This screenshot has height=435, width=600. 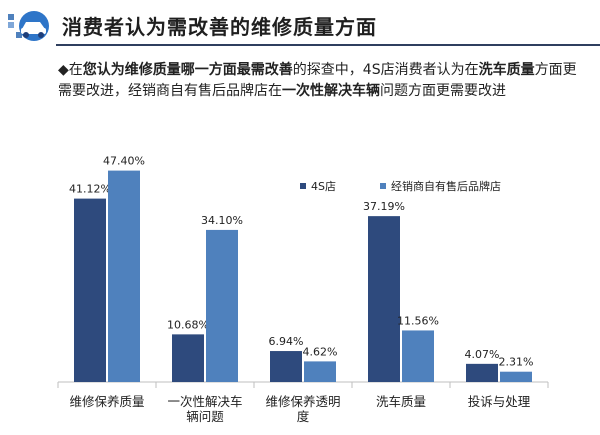 What do you see at coordinates (482, 354) in the screenshot?
I see `bar-value-label: 4.07%` at bounding box center [482, 354].